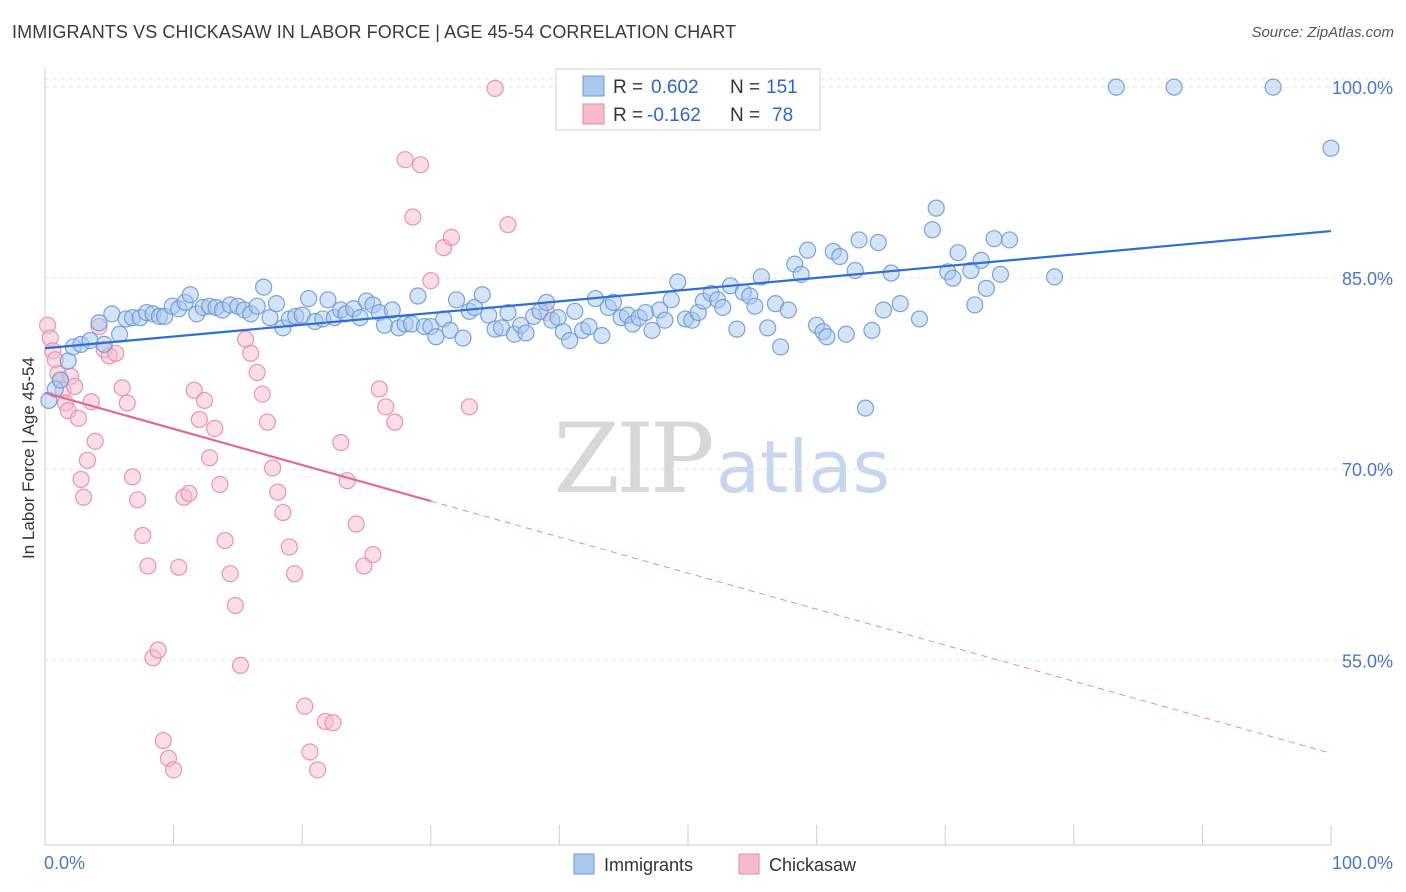 Image resolution: width=1406 pixels, height=892 pixels. What do you see at coordinates (782, 87) in the screenshot?
I see `legend-n-value-immigrants: 151` at bounding box center [782, 87].